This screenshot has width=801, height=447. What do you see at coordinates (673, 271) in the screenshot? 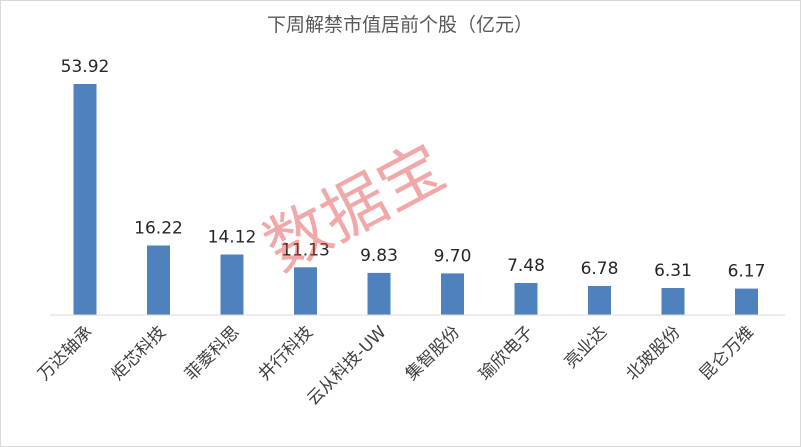
I see `value-label-9: 6.31` at bounding box center [673, 271].